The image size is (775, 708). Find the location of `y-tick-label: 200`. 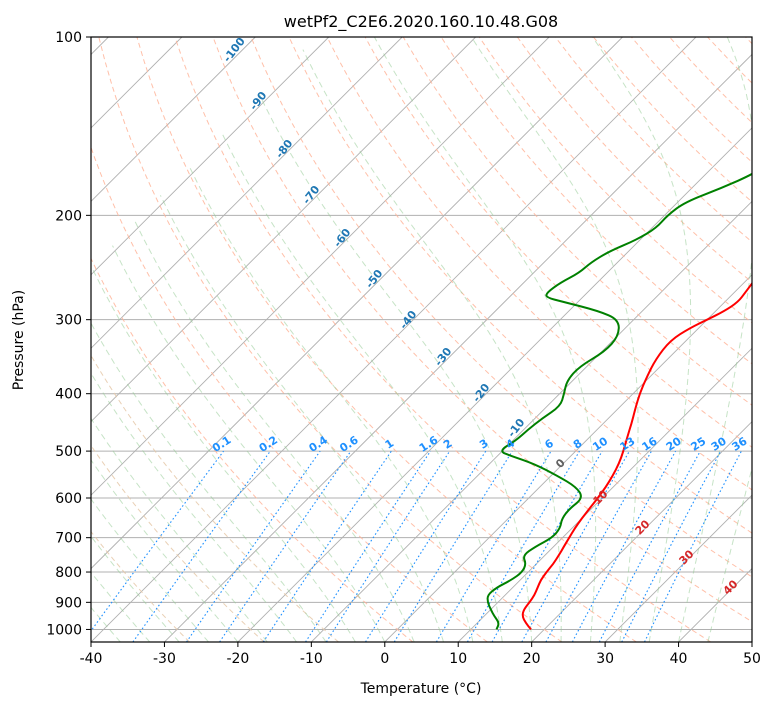

y-tick-label: 200 is located at coordinates (68, 216).